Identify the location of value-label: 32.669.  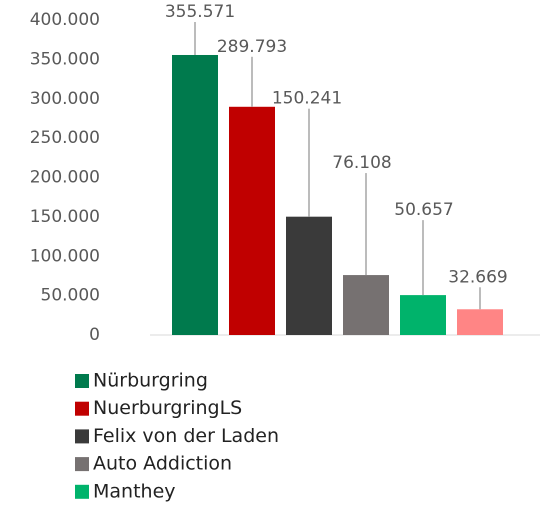
(477, 277).